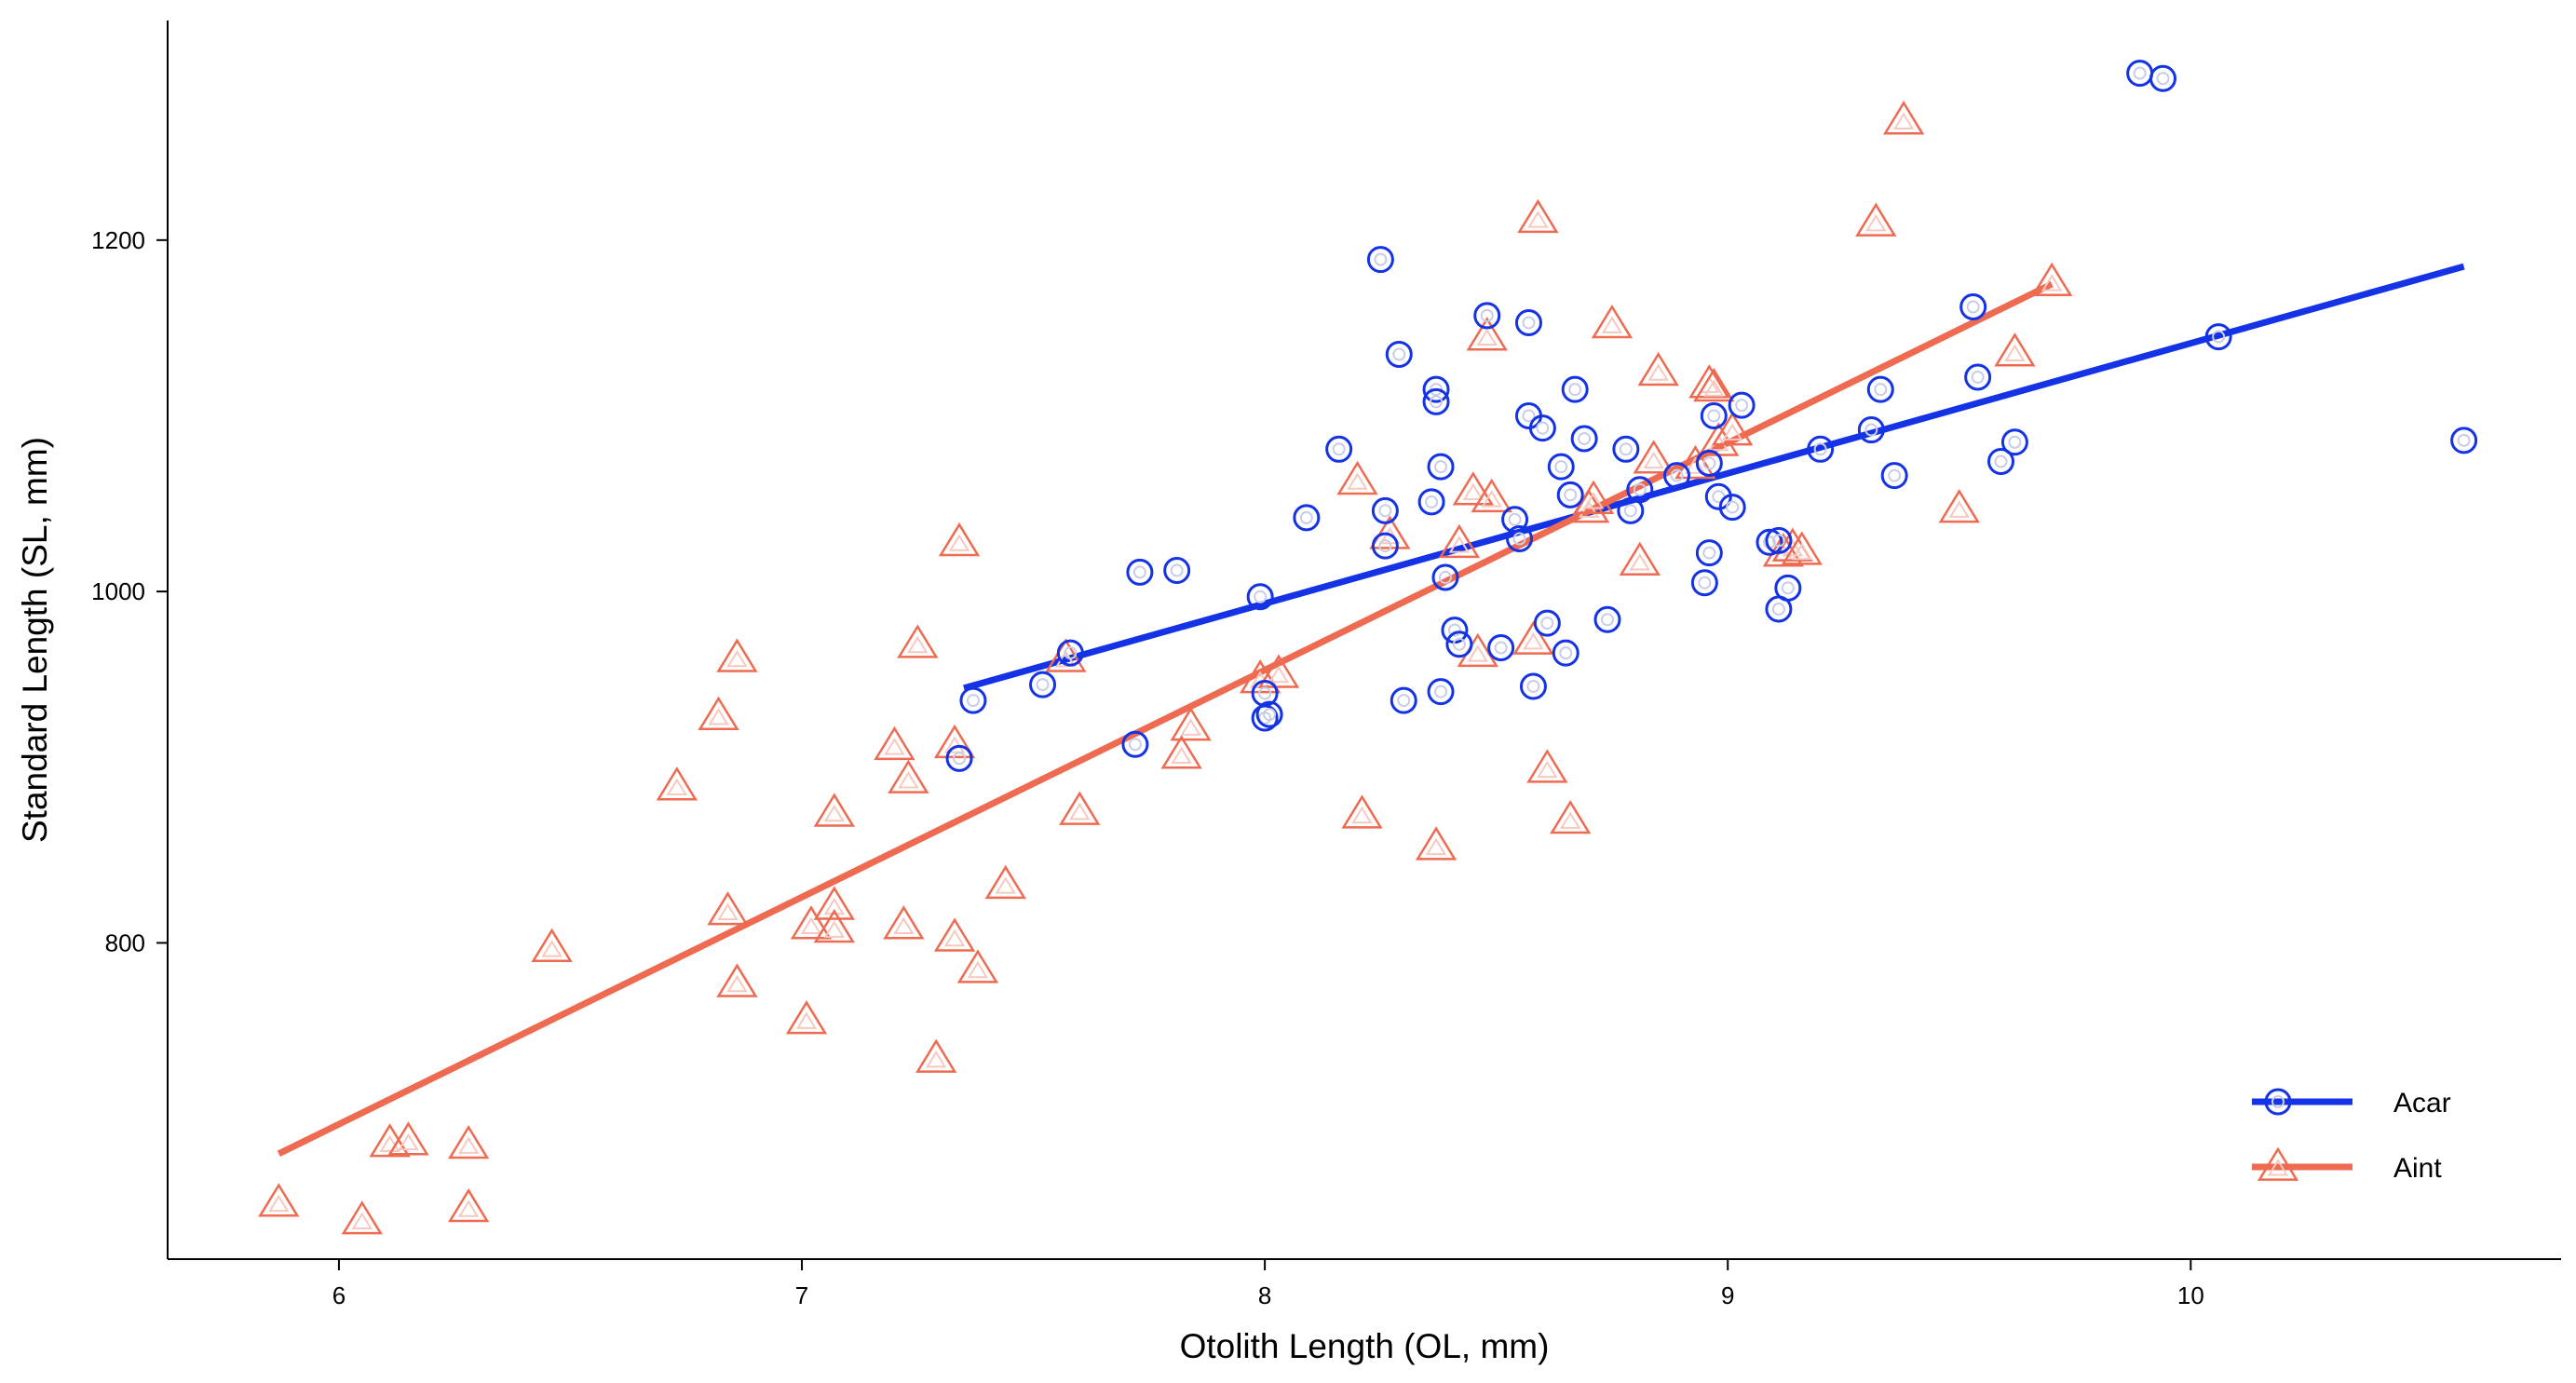  What do you see at coordinates (2278, 1102) in the screenshot?
I see `legend-marker-acar` at bounding box center [2278, 1102].